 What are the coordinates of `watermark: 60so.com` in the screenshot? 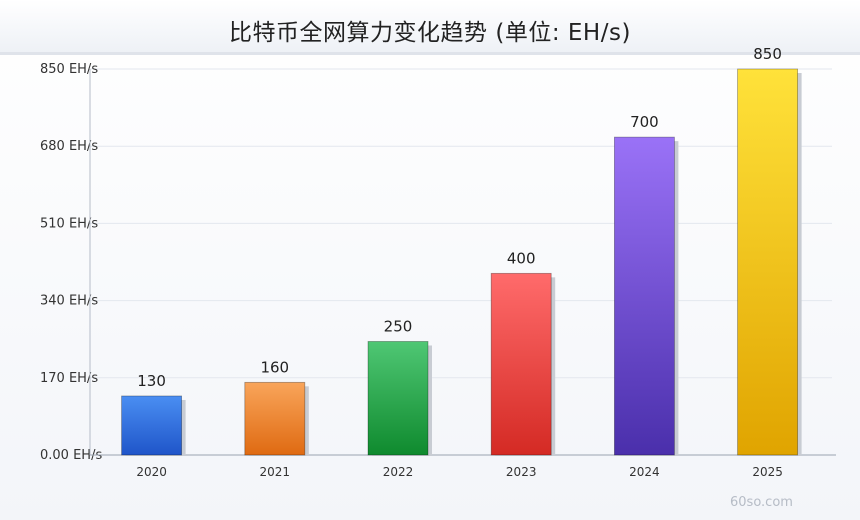 It's located at (761, 502).